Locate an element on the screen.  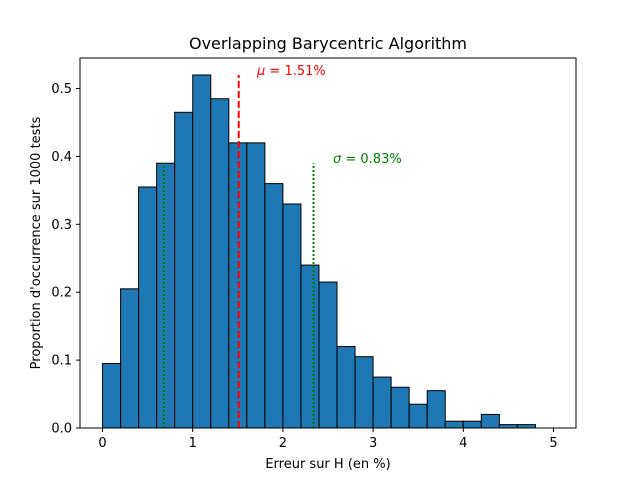
y-tick-label: 0.5 is located at coordinates (61, 89).